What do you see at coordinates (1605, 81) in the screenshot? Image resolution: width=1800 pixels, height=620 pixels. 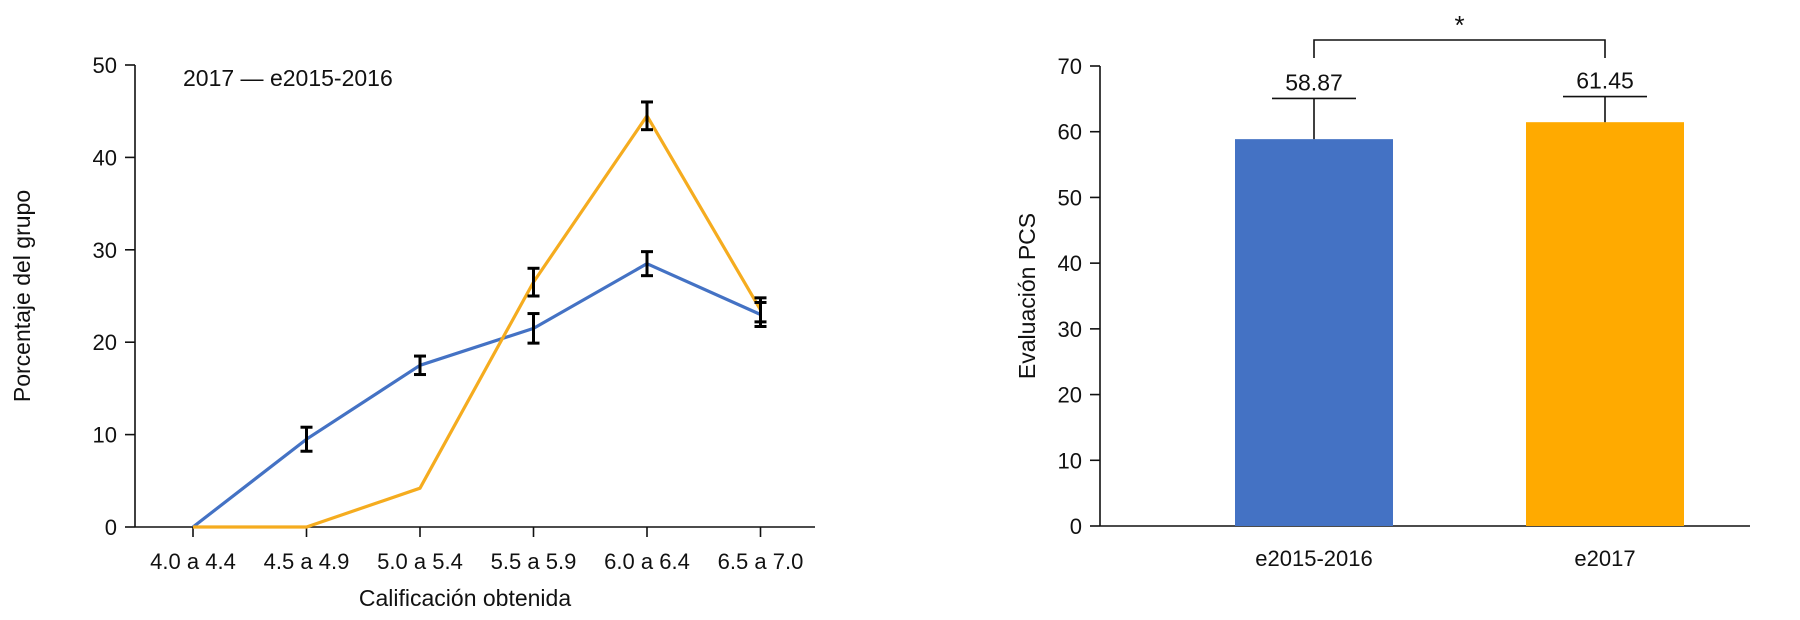 I see `bar-value-label: 61.45` at bounding box center [1605, 81].